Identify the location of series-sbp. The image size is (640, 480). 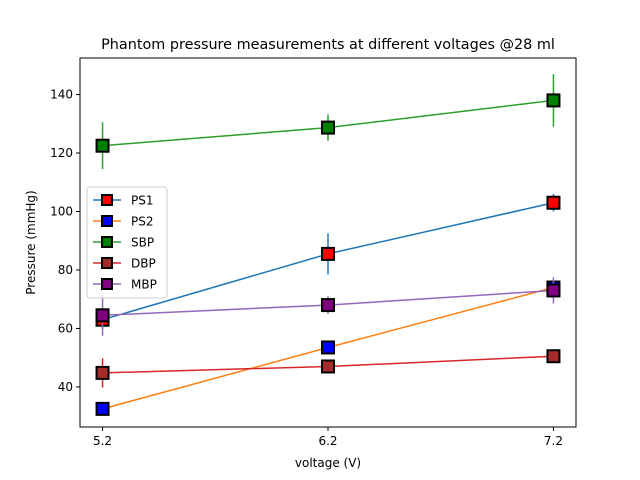
(328, 122).